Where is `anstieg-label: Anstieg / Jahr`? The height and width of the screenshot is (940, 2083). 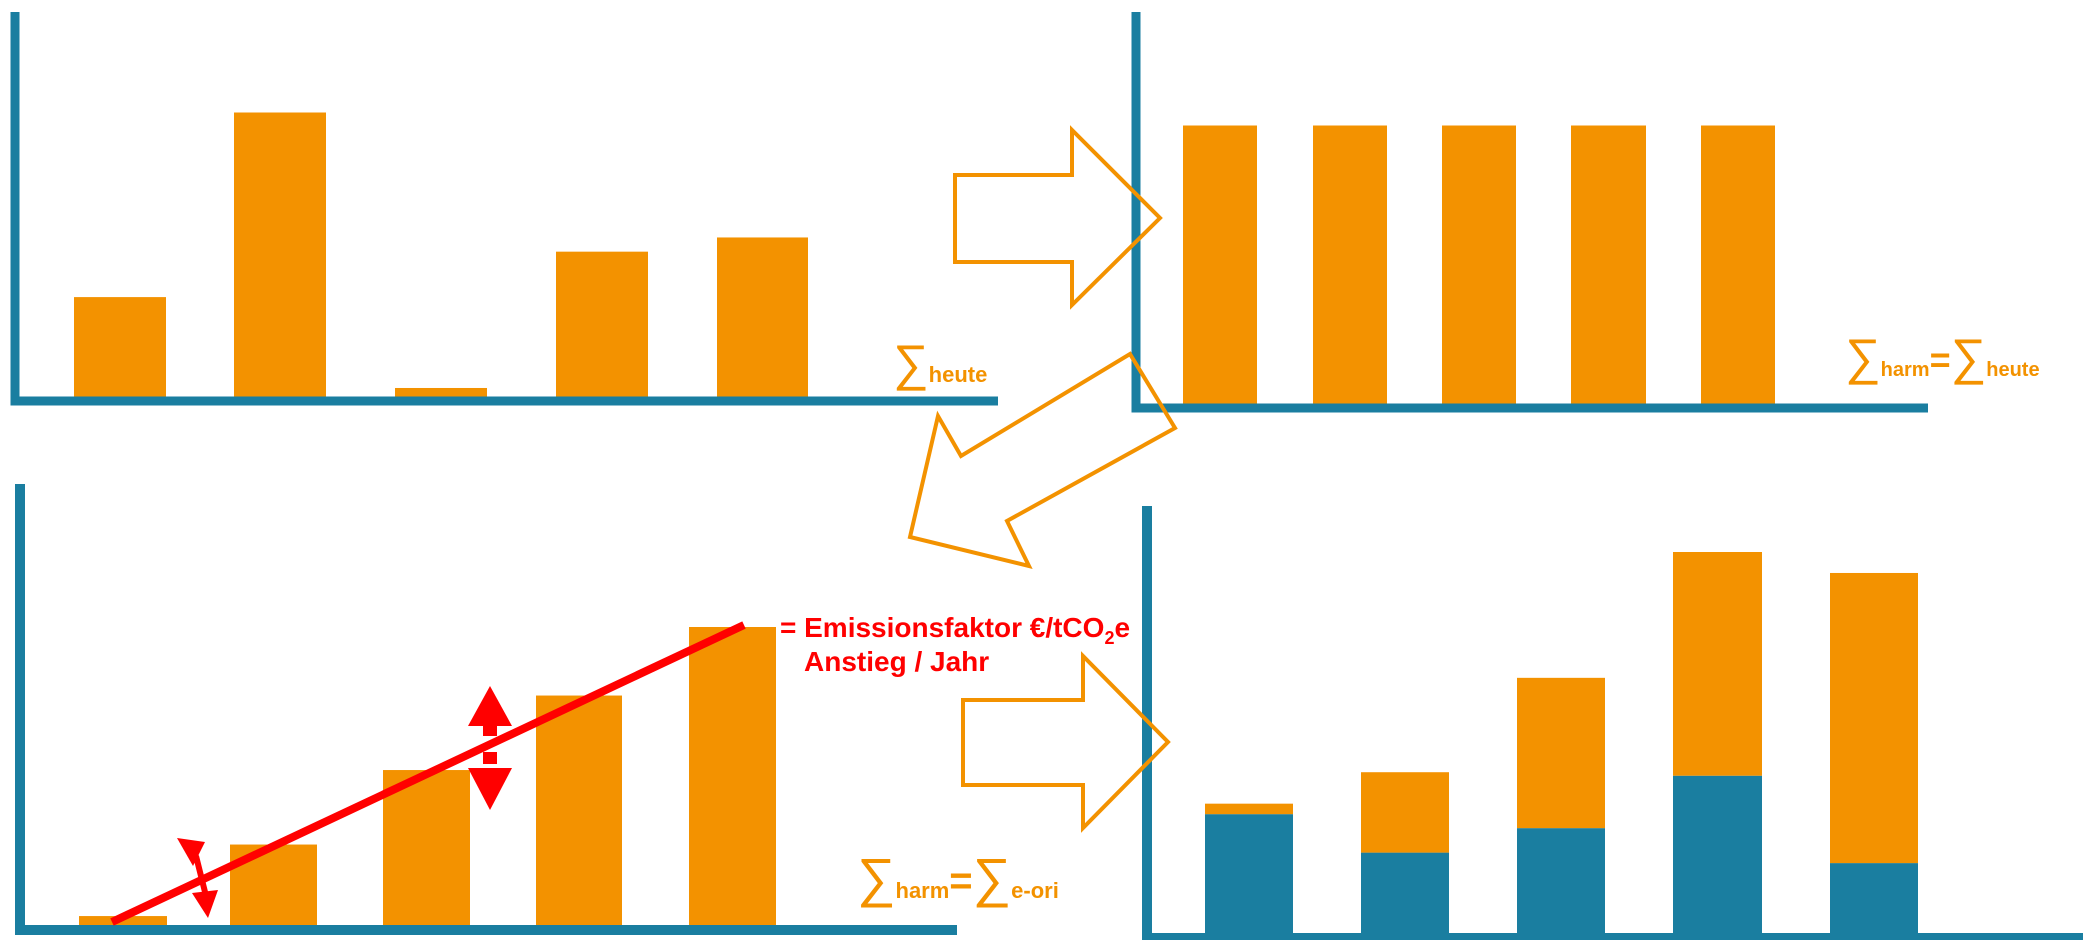
anstieg-label: Anstieg / Jahr is located at coordinates (896, 661).